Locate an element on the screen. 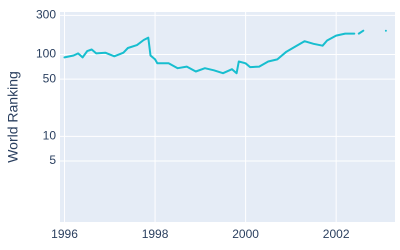 This screenshot has width=400, height=250. data-line is located at coordinates (225, 52).